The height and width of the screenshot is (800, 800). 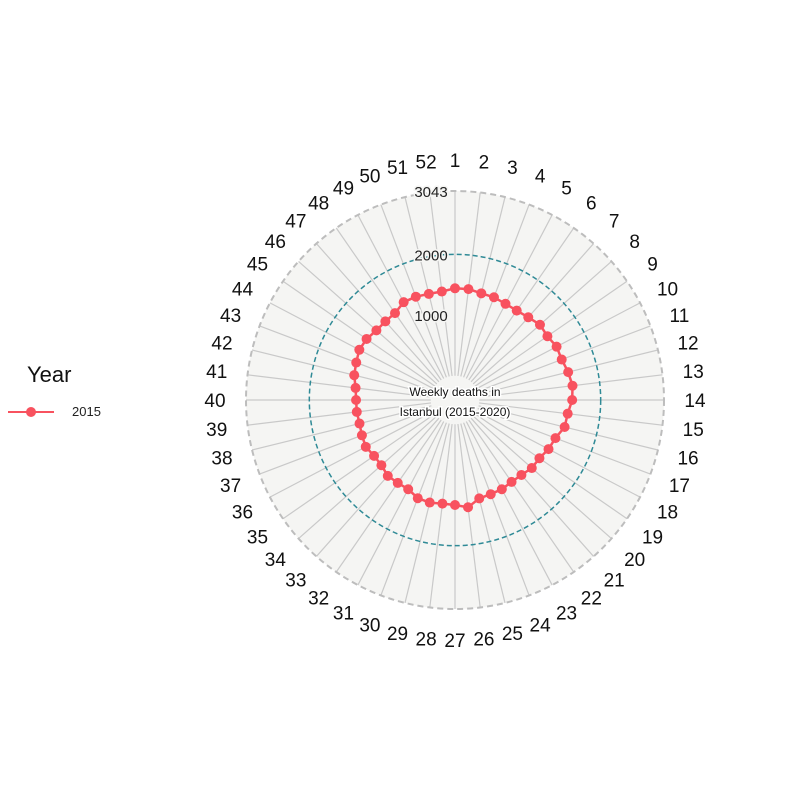 I want to click on week-label-49: 49, so click(x=343, y=188).